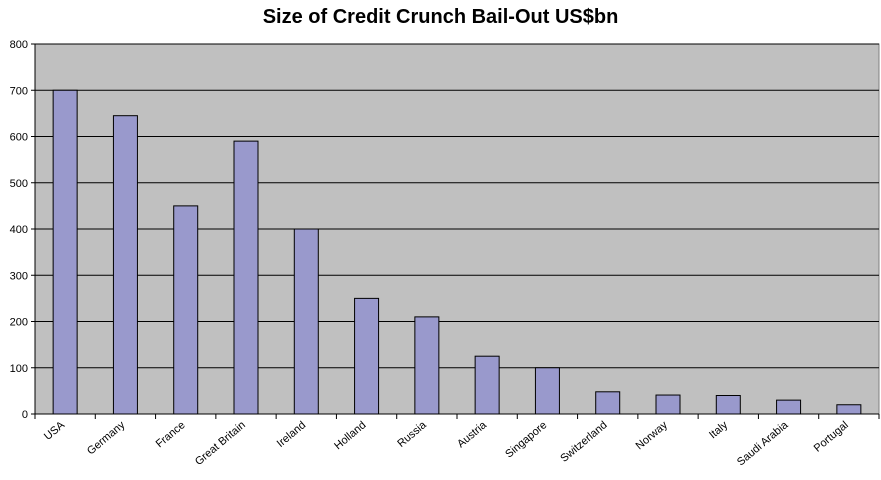  What do you see at coordinates (367, 356) in the screenshot?
I see `bar-holland` at bounding box center [367, 356].